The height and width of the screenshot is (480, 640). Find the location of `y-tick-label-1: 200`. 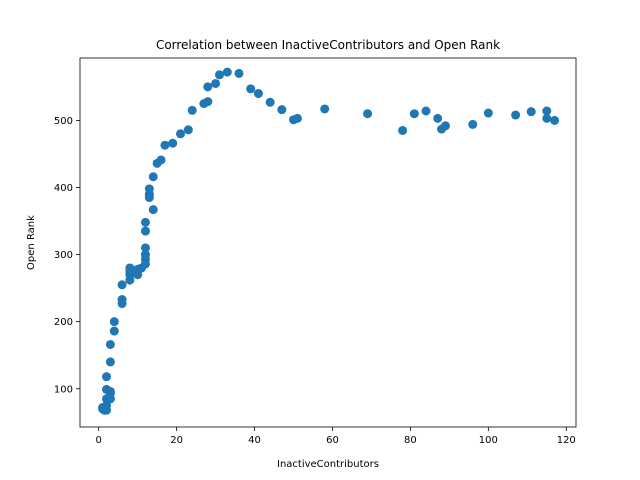

y-tick-label-1: 200 is located at coordinates (63, 322).